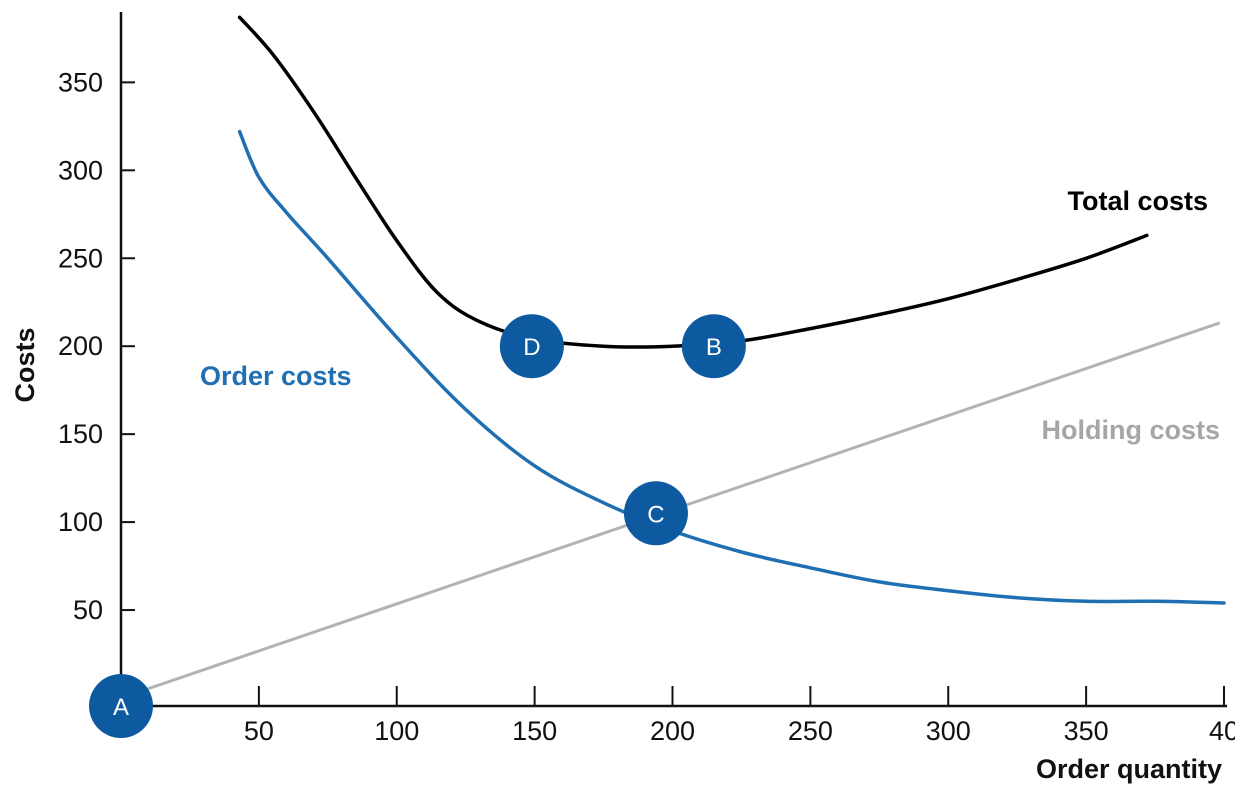  What do you see at coordinates (948, 731) in the screenshot?
I see `x-tick-label: 300` at bounding box center [948, 731].